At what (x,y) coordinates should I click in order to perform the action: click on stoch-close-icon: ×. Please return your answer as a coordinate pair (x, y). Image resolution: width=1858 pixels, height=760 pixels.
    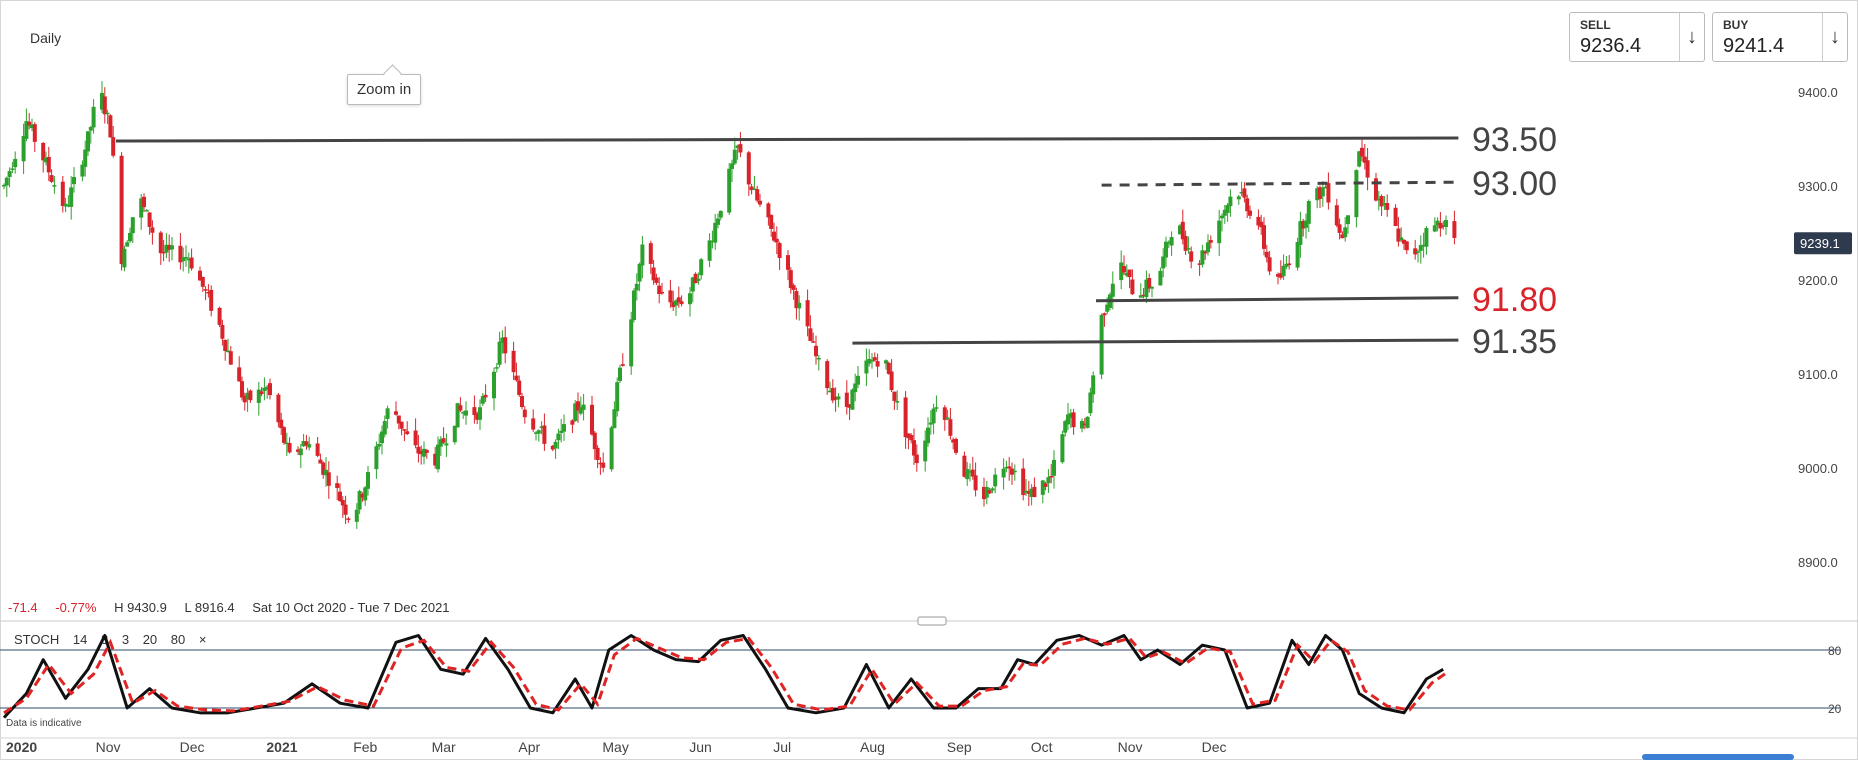
    Looking at the image, I should click on (202, 639).